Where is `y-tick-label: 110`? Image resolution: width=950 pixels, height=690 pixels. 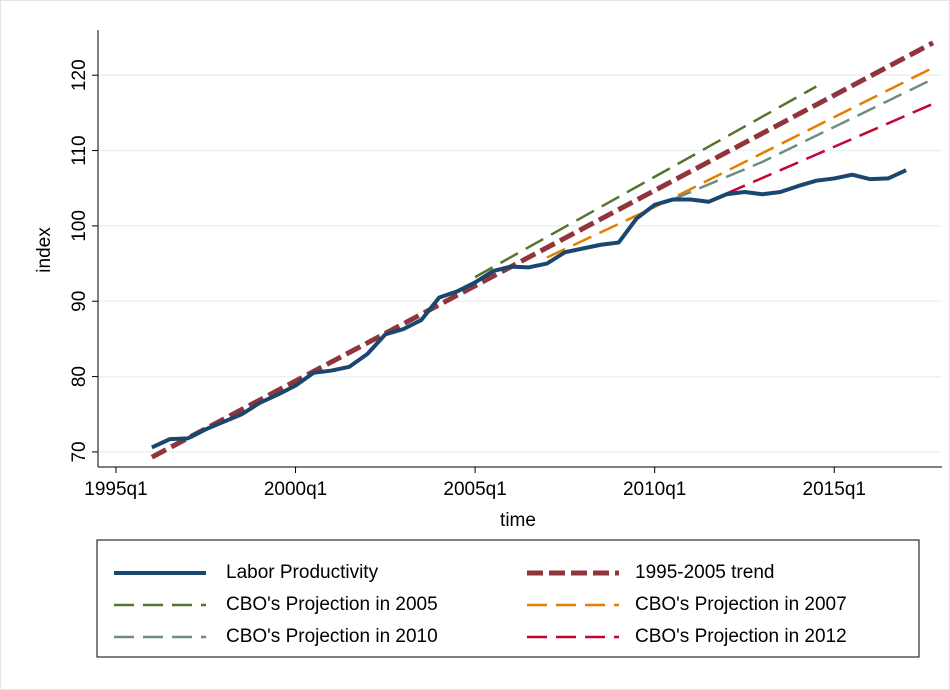
y-tick-label: 110 is located at coordinates (79, 150).